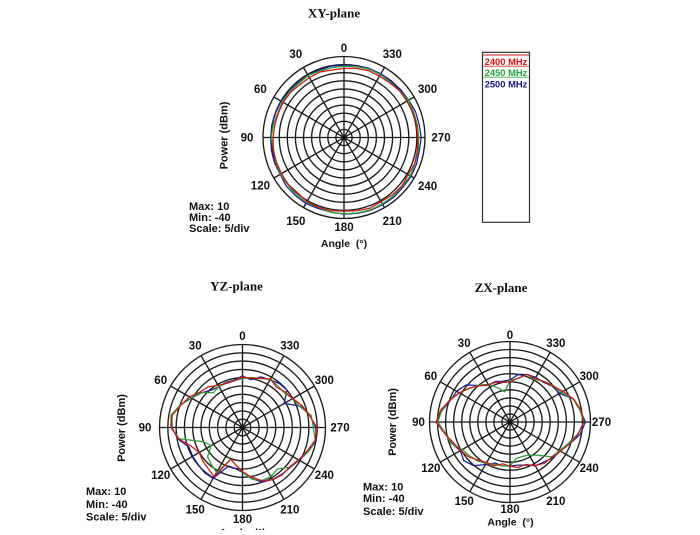  What do you see at coordinates (236, 286) in the screenshot?
I see `svg-text: YZ-plane` at bounding box center [236, 286].